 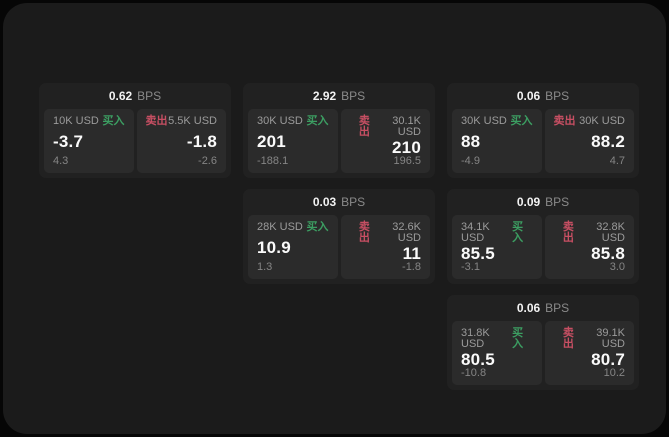 I want to click on quote-panels: 30K USD 买入 88 -4.9 卖出 30K USD 88.2 4.7, so click(x=543, y=143).